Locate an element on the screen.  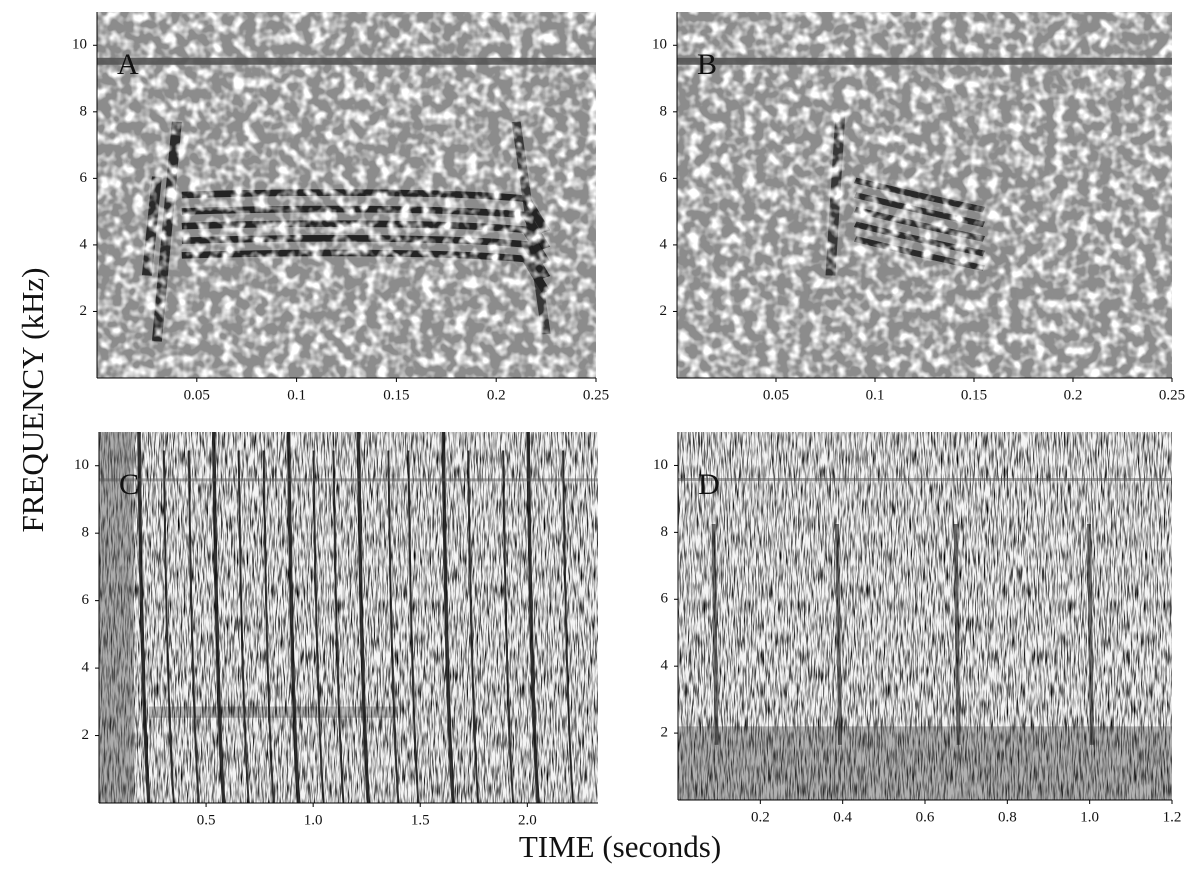
x-tick-label: 0.4 is located at coordinates (842, 817).